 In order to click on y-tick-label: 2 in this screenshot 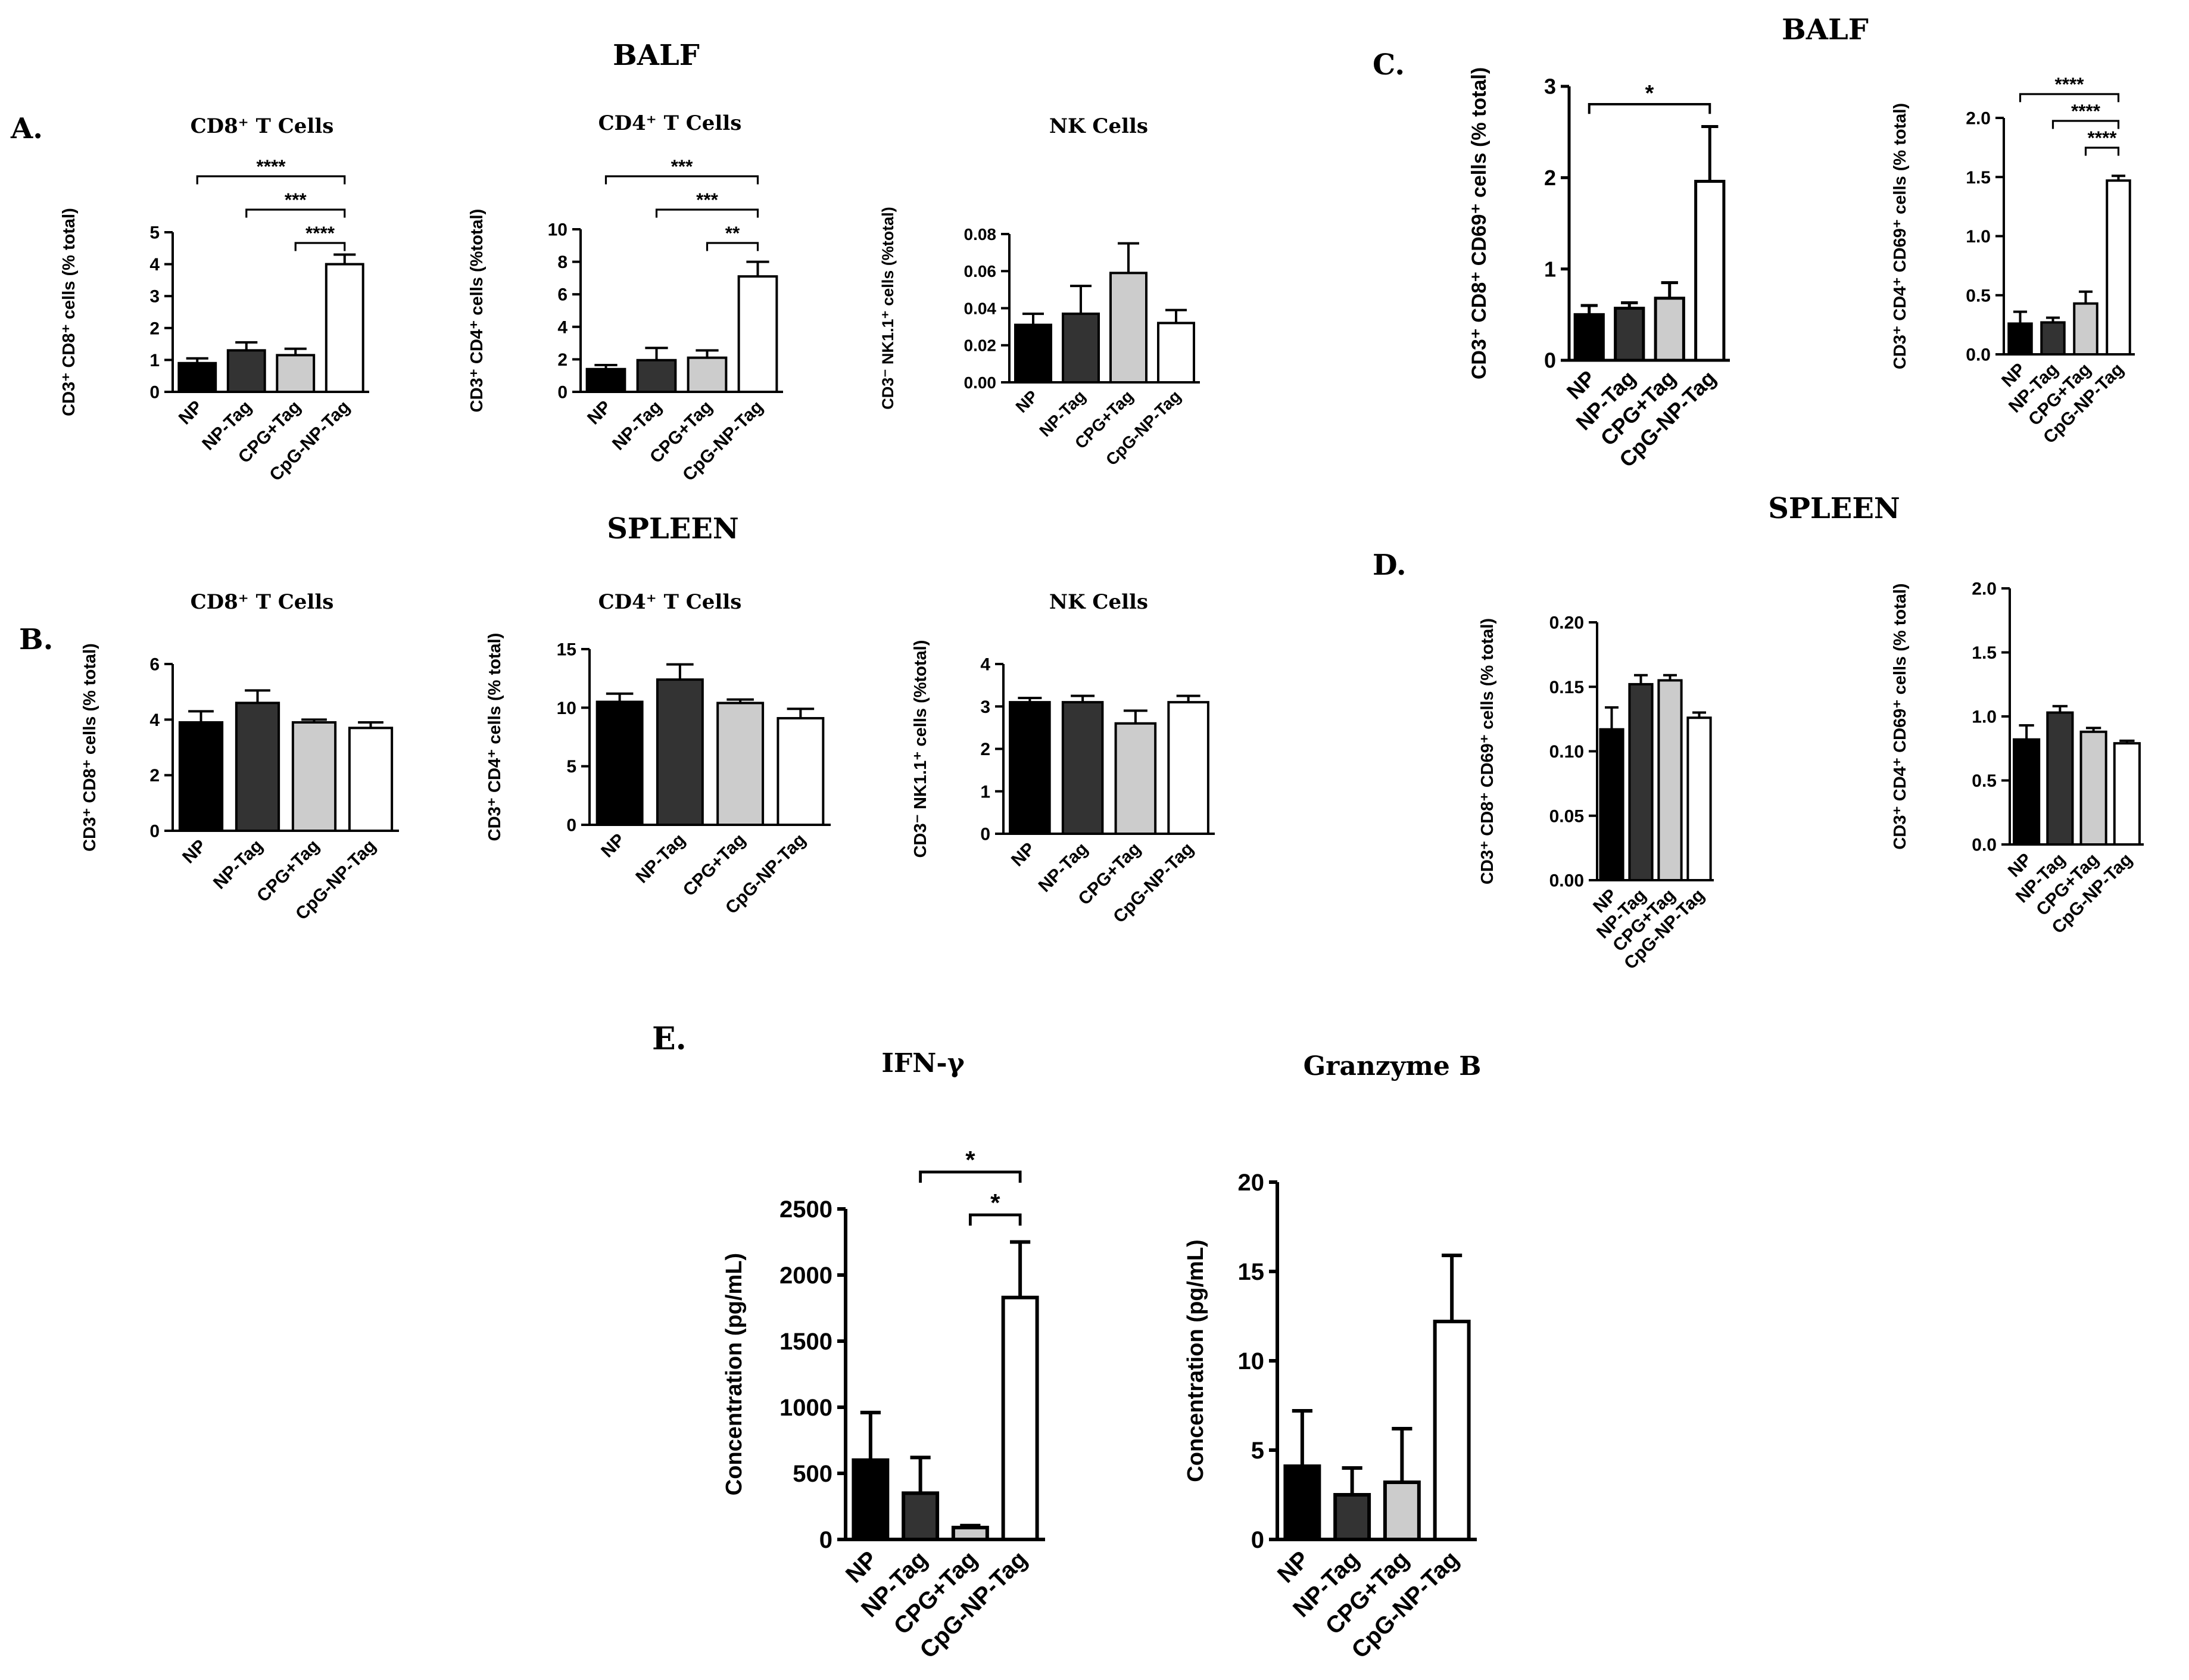, I will do `click(154, 776)`.